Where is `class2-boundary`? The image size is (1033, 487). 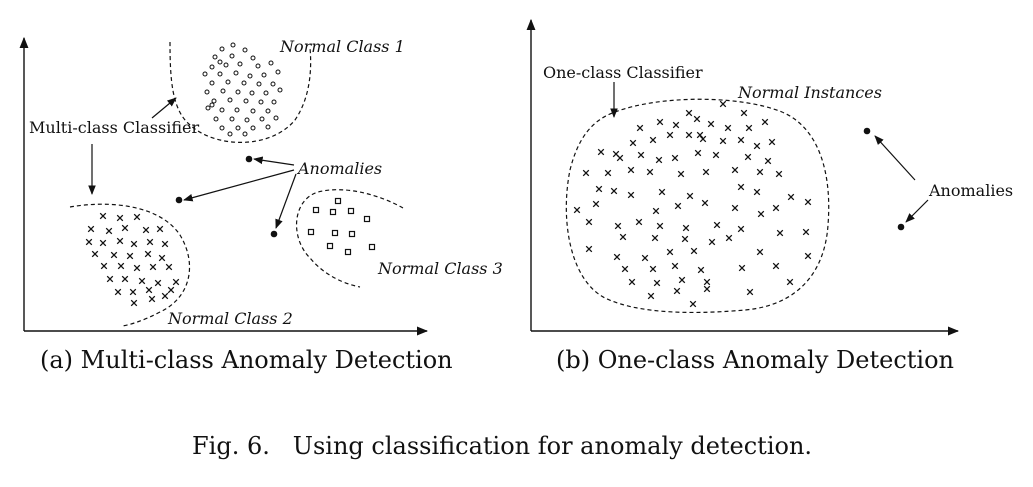 class2-boundary is located at coordinates (130, 265).